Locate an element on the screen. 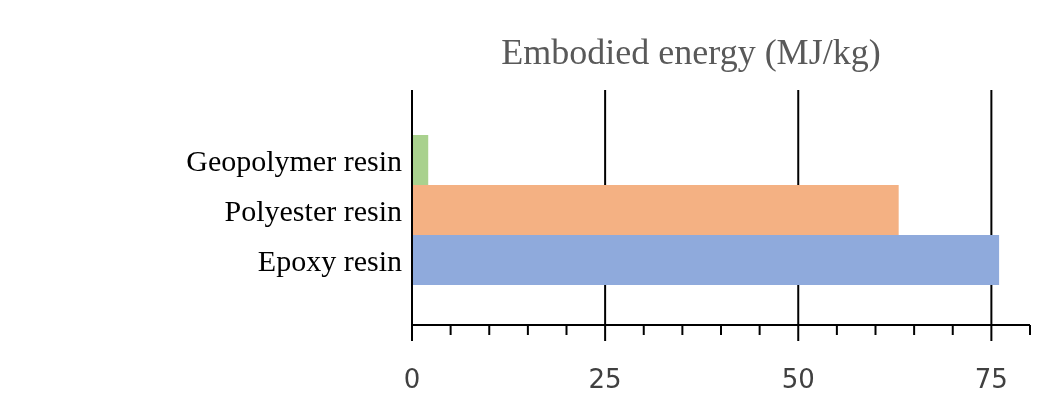 The width and height of the screenshot is (1057, 401). y-tick-label: Epoxy resin is located at coordinates (329, 260).